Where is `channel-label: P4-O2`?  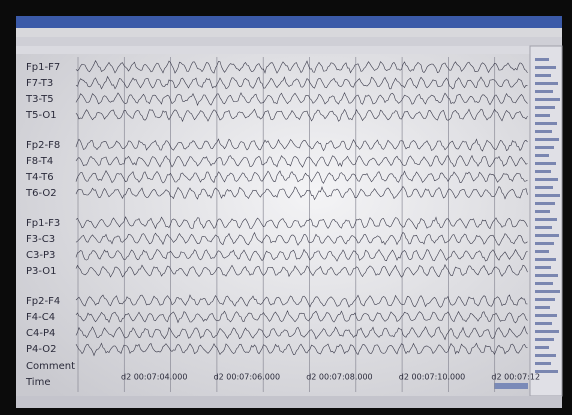
channel-label: P4-O2 is located at coordinates (41, 349).